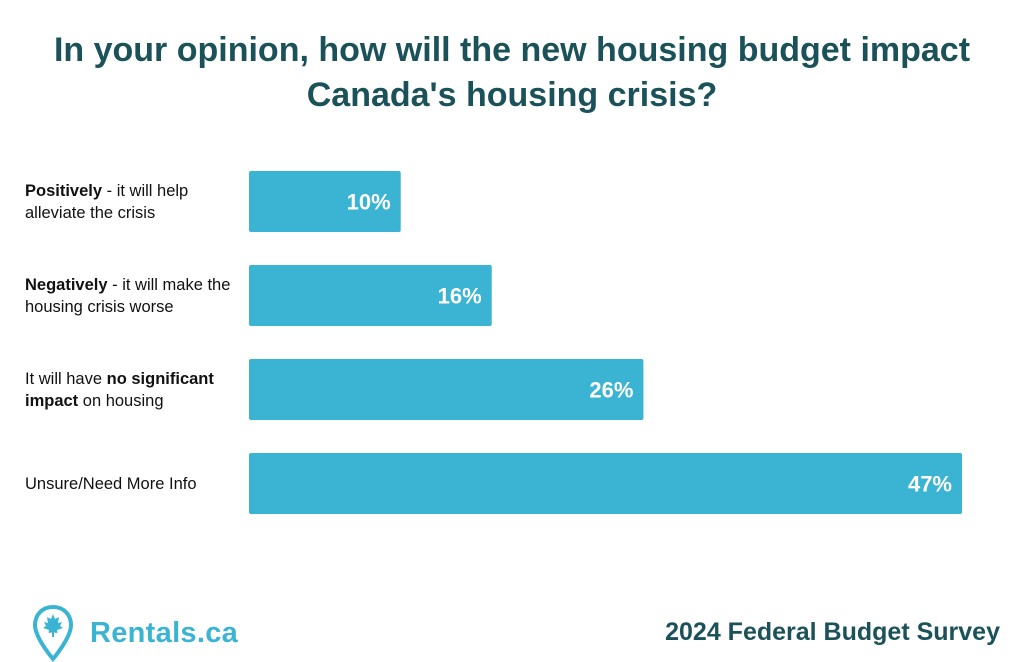 The height and width of the screenshot is (662, 1024). What do you see at coordinates (107, 201) in the screenshot?
I see `category-label-1-part-2: - it will help alleviate the crisis` at bounding box center [107, 201].